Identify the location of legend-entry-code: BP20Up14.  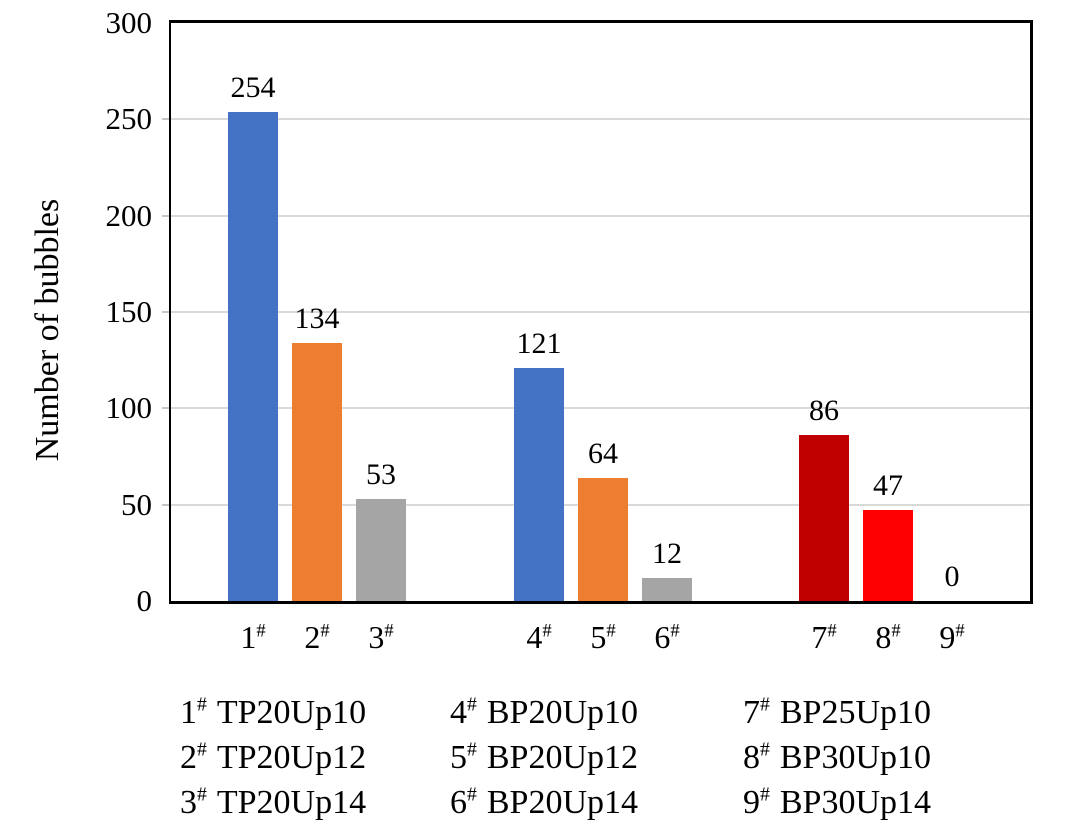
(562, 802).